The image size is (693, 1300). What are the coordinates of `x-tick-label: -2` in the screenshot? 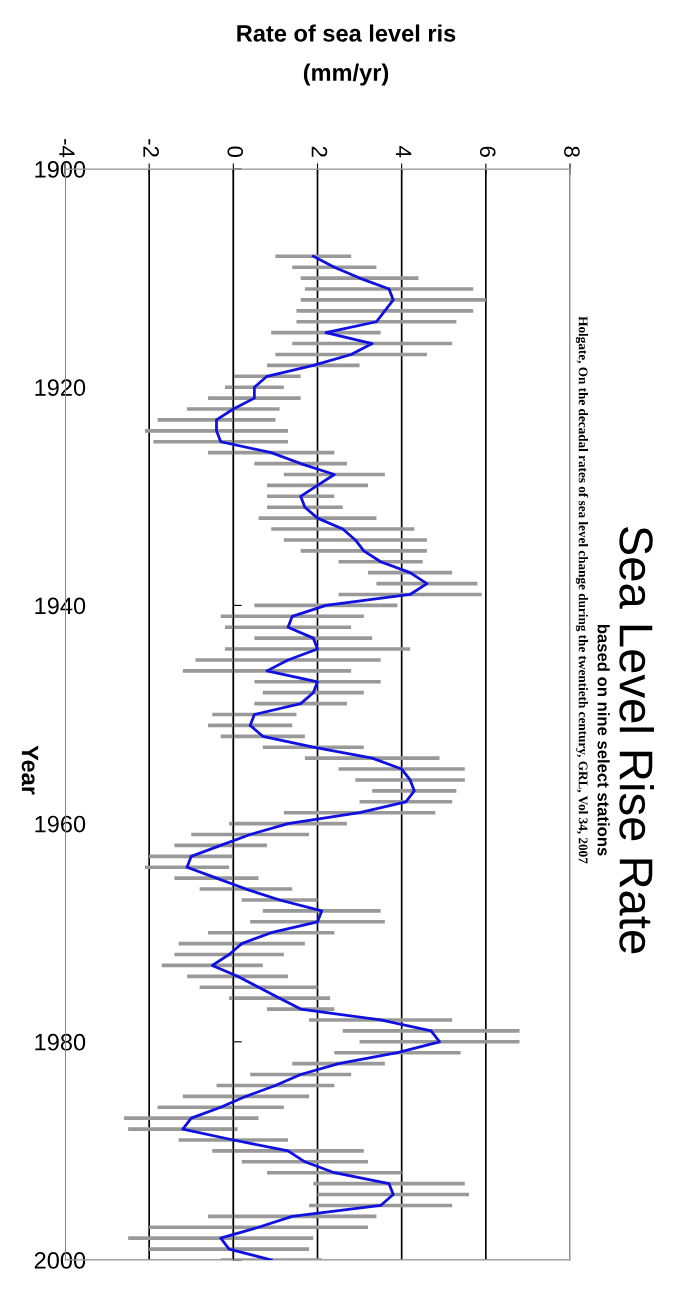 It's located at (151, 148).